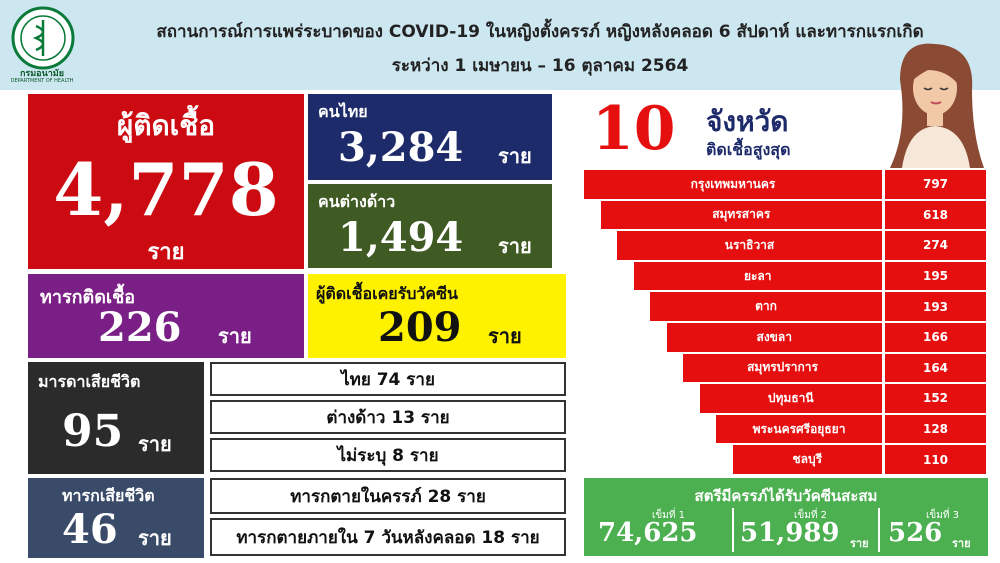 Image resolution: width=1000 pixels, height=563 pixels. Describe the element at coordinates (634, 129) in the screenshot. I see `top-province-count: 10` at that location.